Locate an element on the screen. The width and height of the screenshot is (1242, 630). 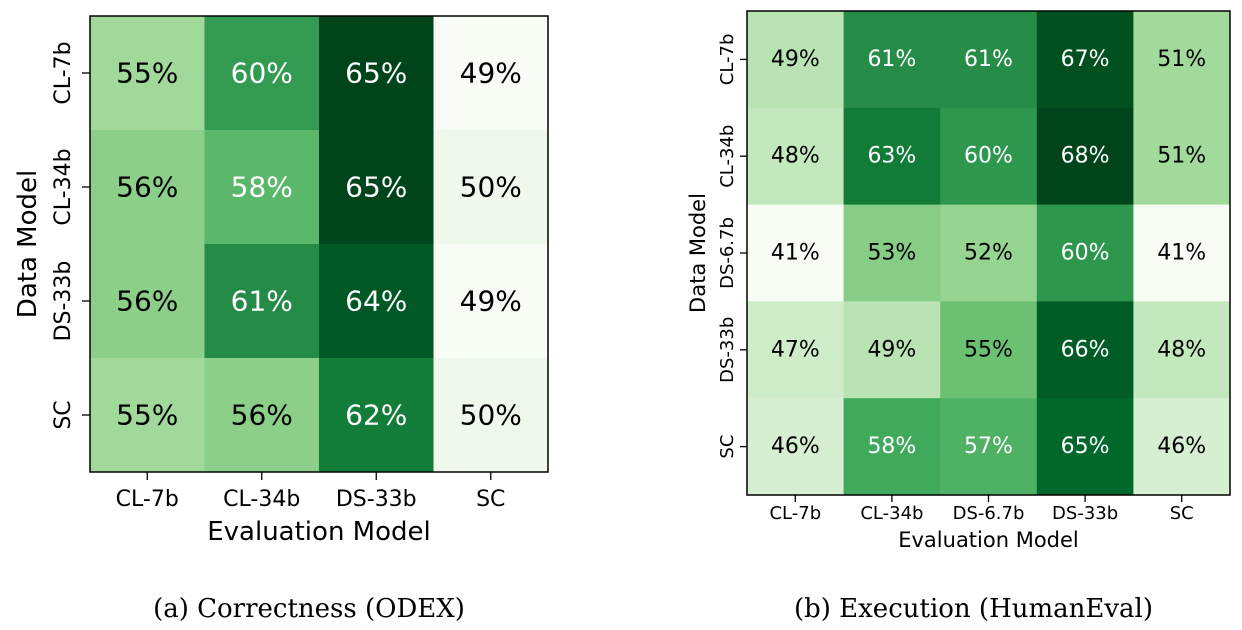
cell-value-label: 68% is located at coordinates (1085, 156).